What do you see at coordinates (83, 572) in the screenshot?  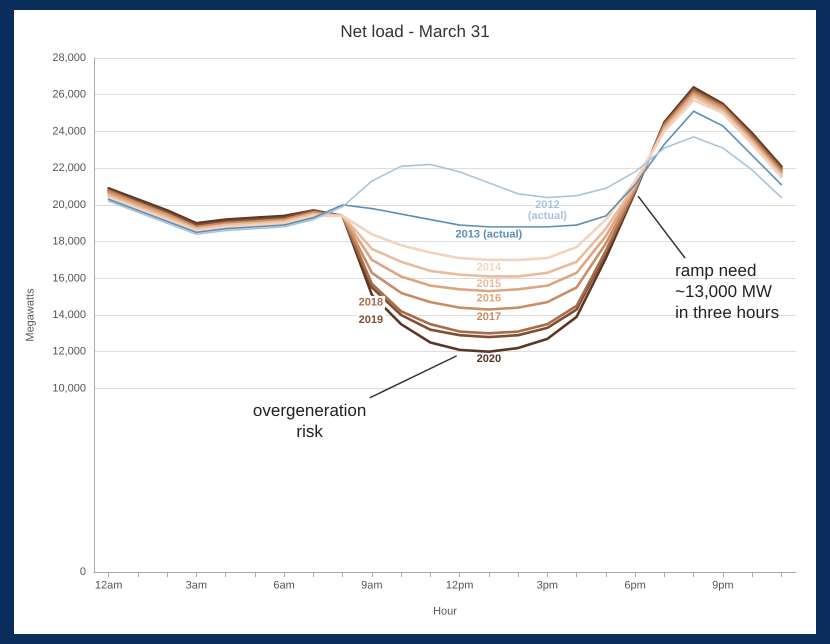 I see `y-tick-label: 0` at bounding box center [83, 572].